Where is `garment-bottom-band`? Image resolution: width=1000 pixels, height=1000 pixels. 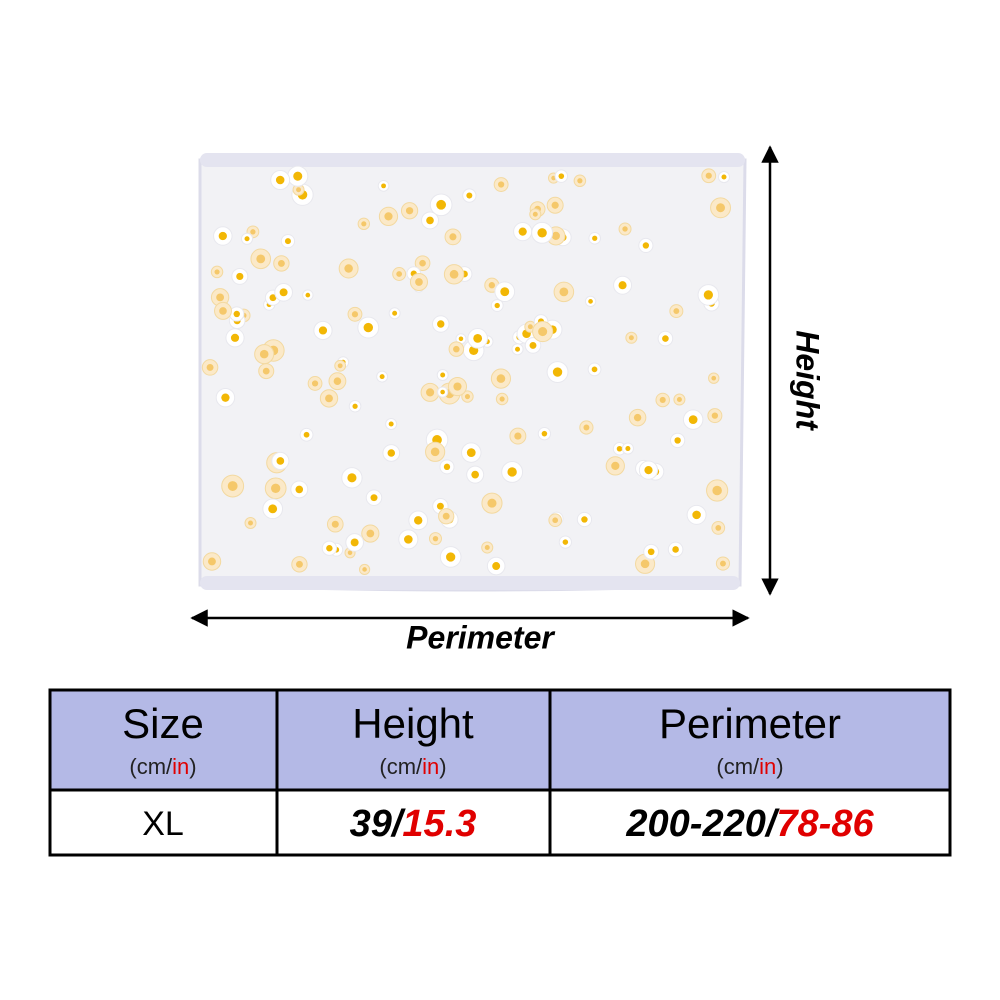 garment-bottom-band is located at coordinates (470, 583).